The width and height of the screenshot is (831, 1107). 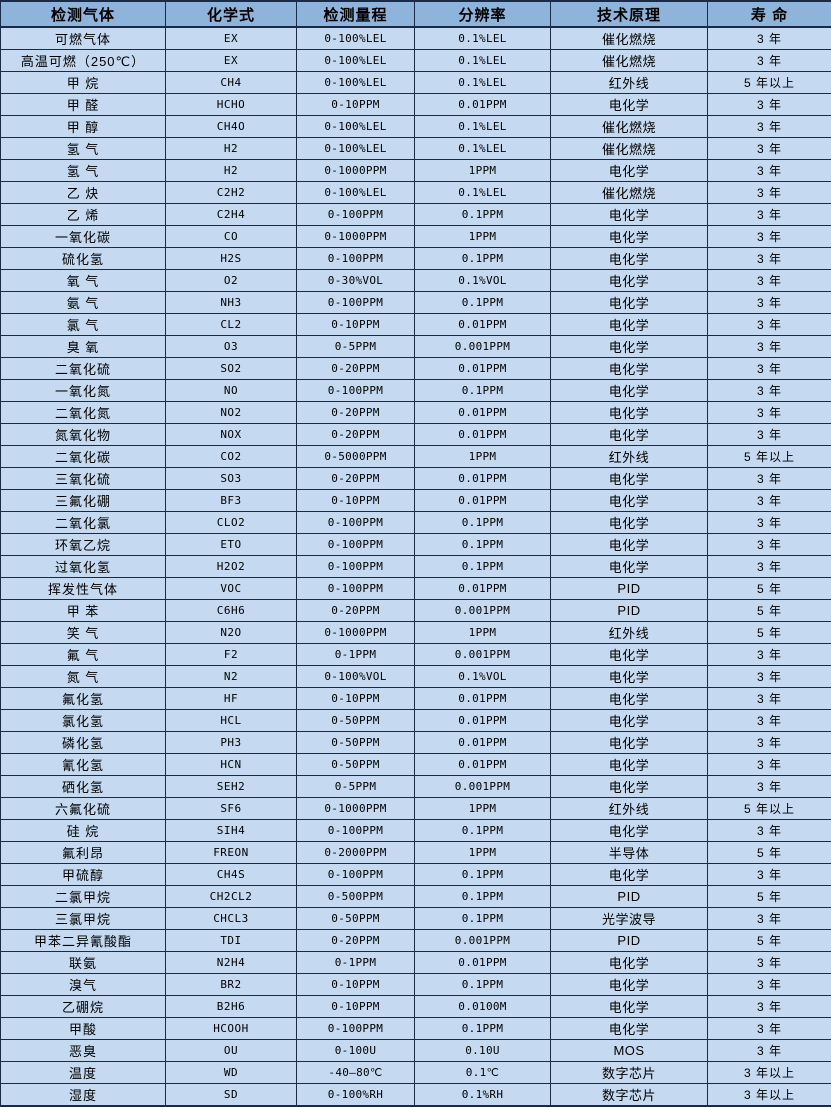 I want to click on cell-chemical-formula: CO2, so click(x=231, y=457).